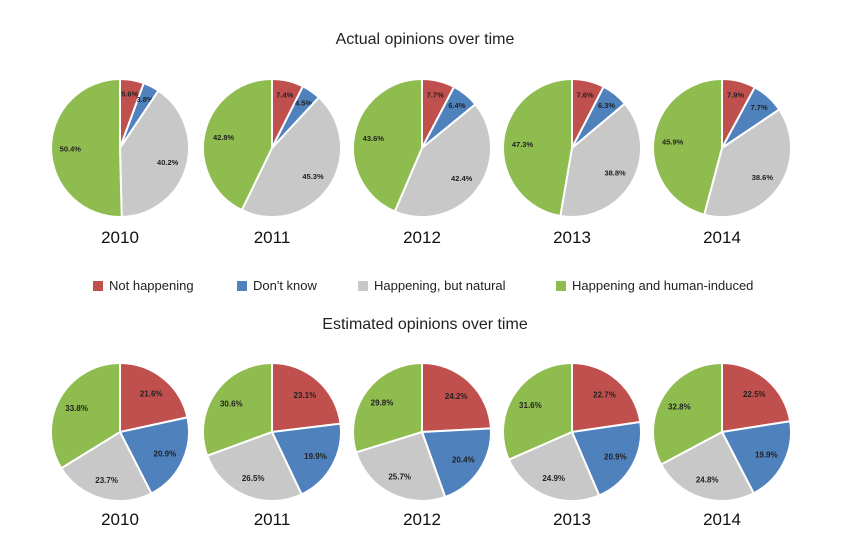  Describe the element at coordinates (435, 94) in the screenshot. I see `label-actual-2012-not-happening: 7.7%` at that location.